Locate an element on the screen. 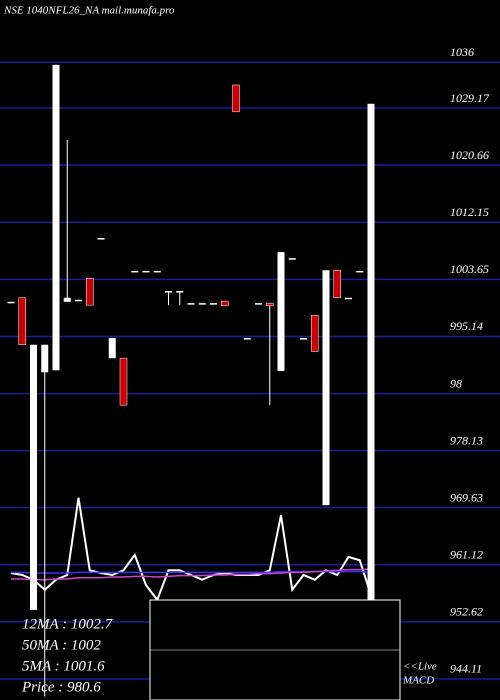 This screenshot has height=700, width=500. y-tick-label: 952.62 is located at coordinates (466, 612).